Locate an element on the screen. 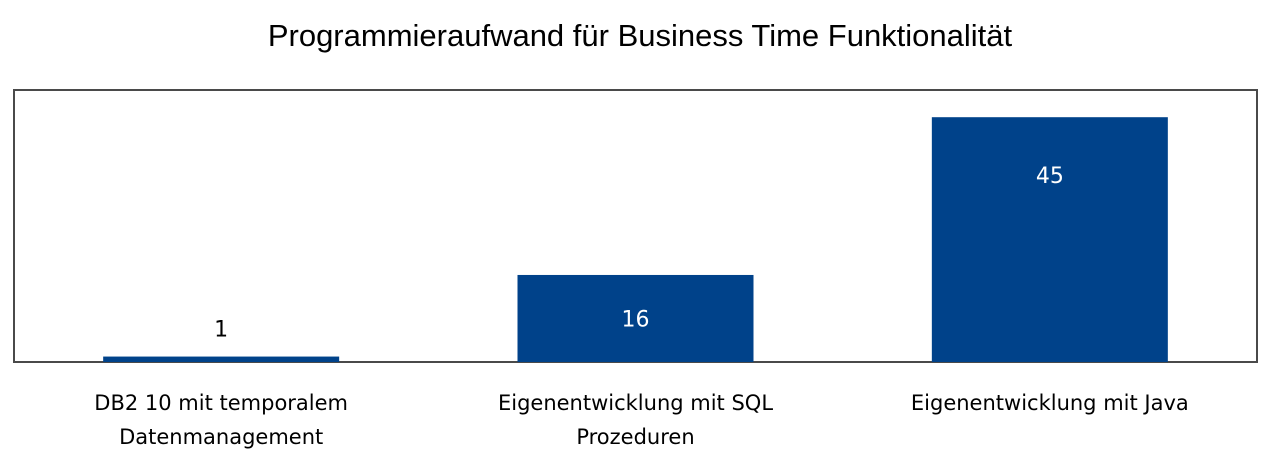  category-label-2: Eigenentwicklung mit SQL Prozeduren is located at coordinates (635, 420).